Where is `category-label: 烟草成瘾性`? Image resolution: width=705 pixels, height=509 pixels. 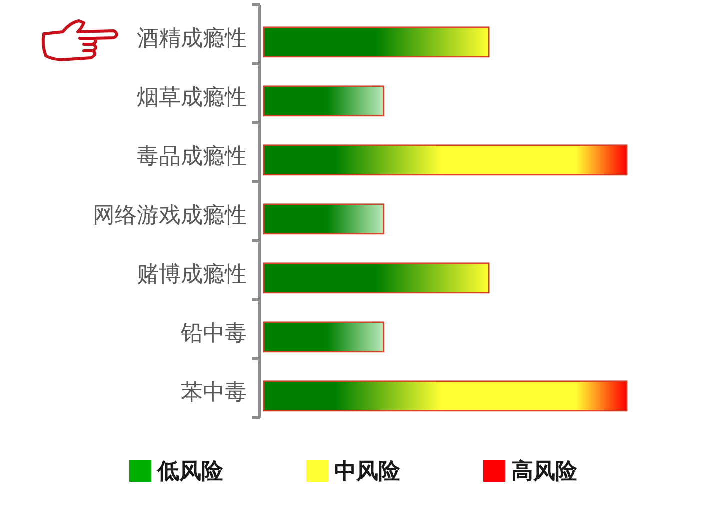
category-label: 烟草成瘾性 is located at coordinates (192, 97).